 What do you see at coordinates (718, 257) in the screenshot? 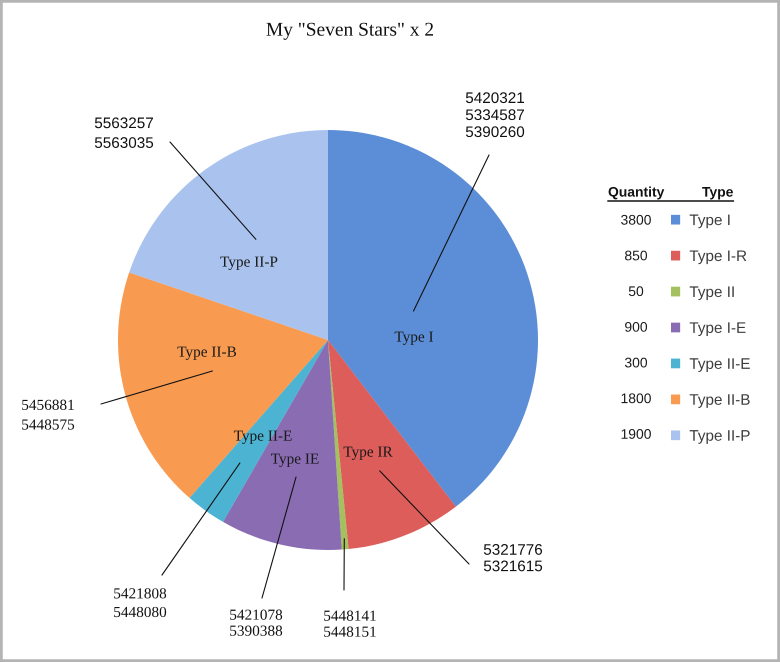
I see `legend-label: Type I-R` at bounding box center [718, 257].